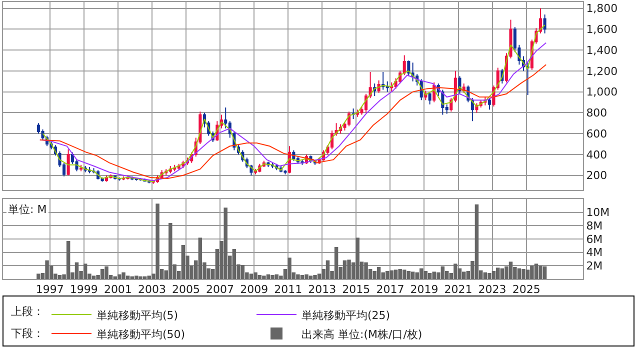 This screenshot has width=638, height=362. Describe the element at coordinates (602, 50) in the screenshot. I see `y-tick-label: 1,400` at that location.